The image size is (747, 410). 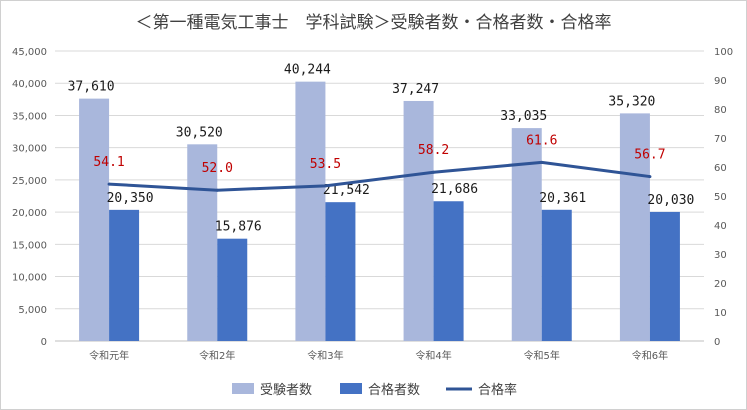 What do you see at coordinates (243, 388) in the screenshot?
I see `legend-swatch-examinees` at bounding box center [243, 388].